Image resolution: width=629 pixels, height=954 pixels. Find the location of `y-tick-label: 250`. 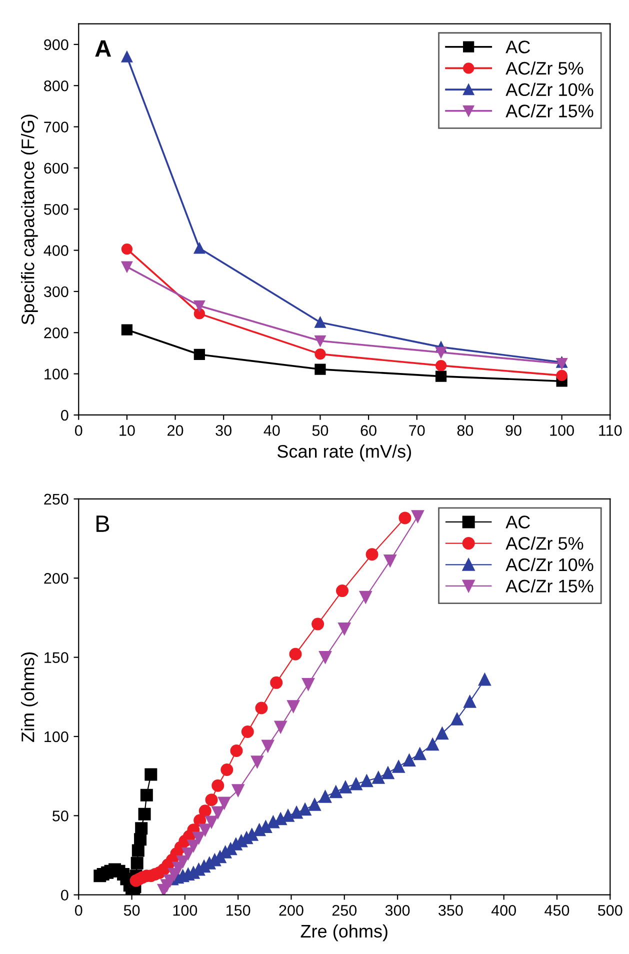

y-tick-label: 250 is located at coordinates (56, 499).